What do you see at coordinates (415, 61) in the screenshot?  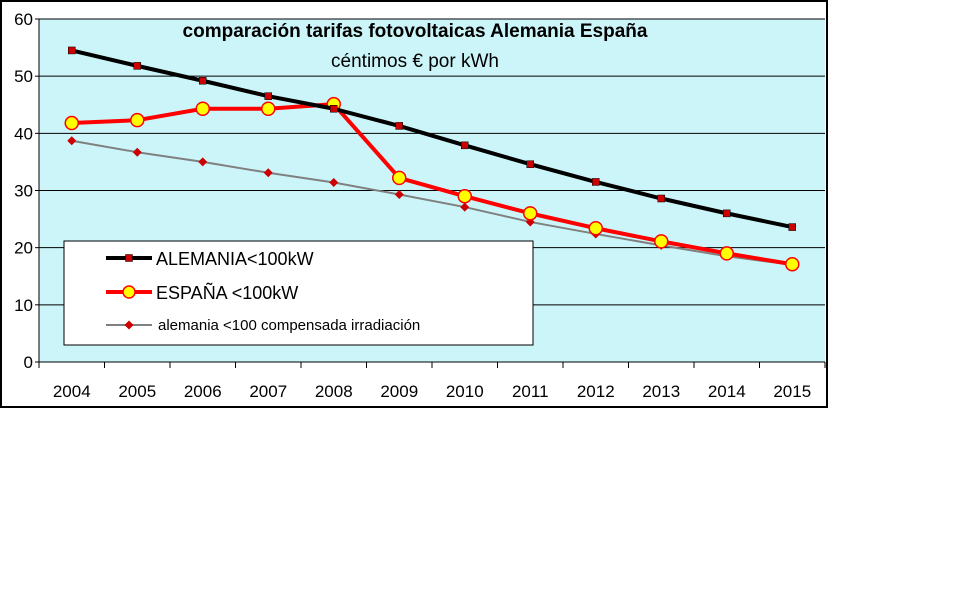 I see `chart-subtitle: céntimos € por kWh` at bounding box center [415, 61].